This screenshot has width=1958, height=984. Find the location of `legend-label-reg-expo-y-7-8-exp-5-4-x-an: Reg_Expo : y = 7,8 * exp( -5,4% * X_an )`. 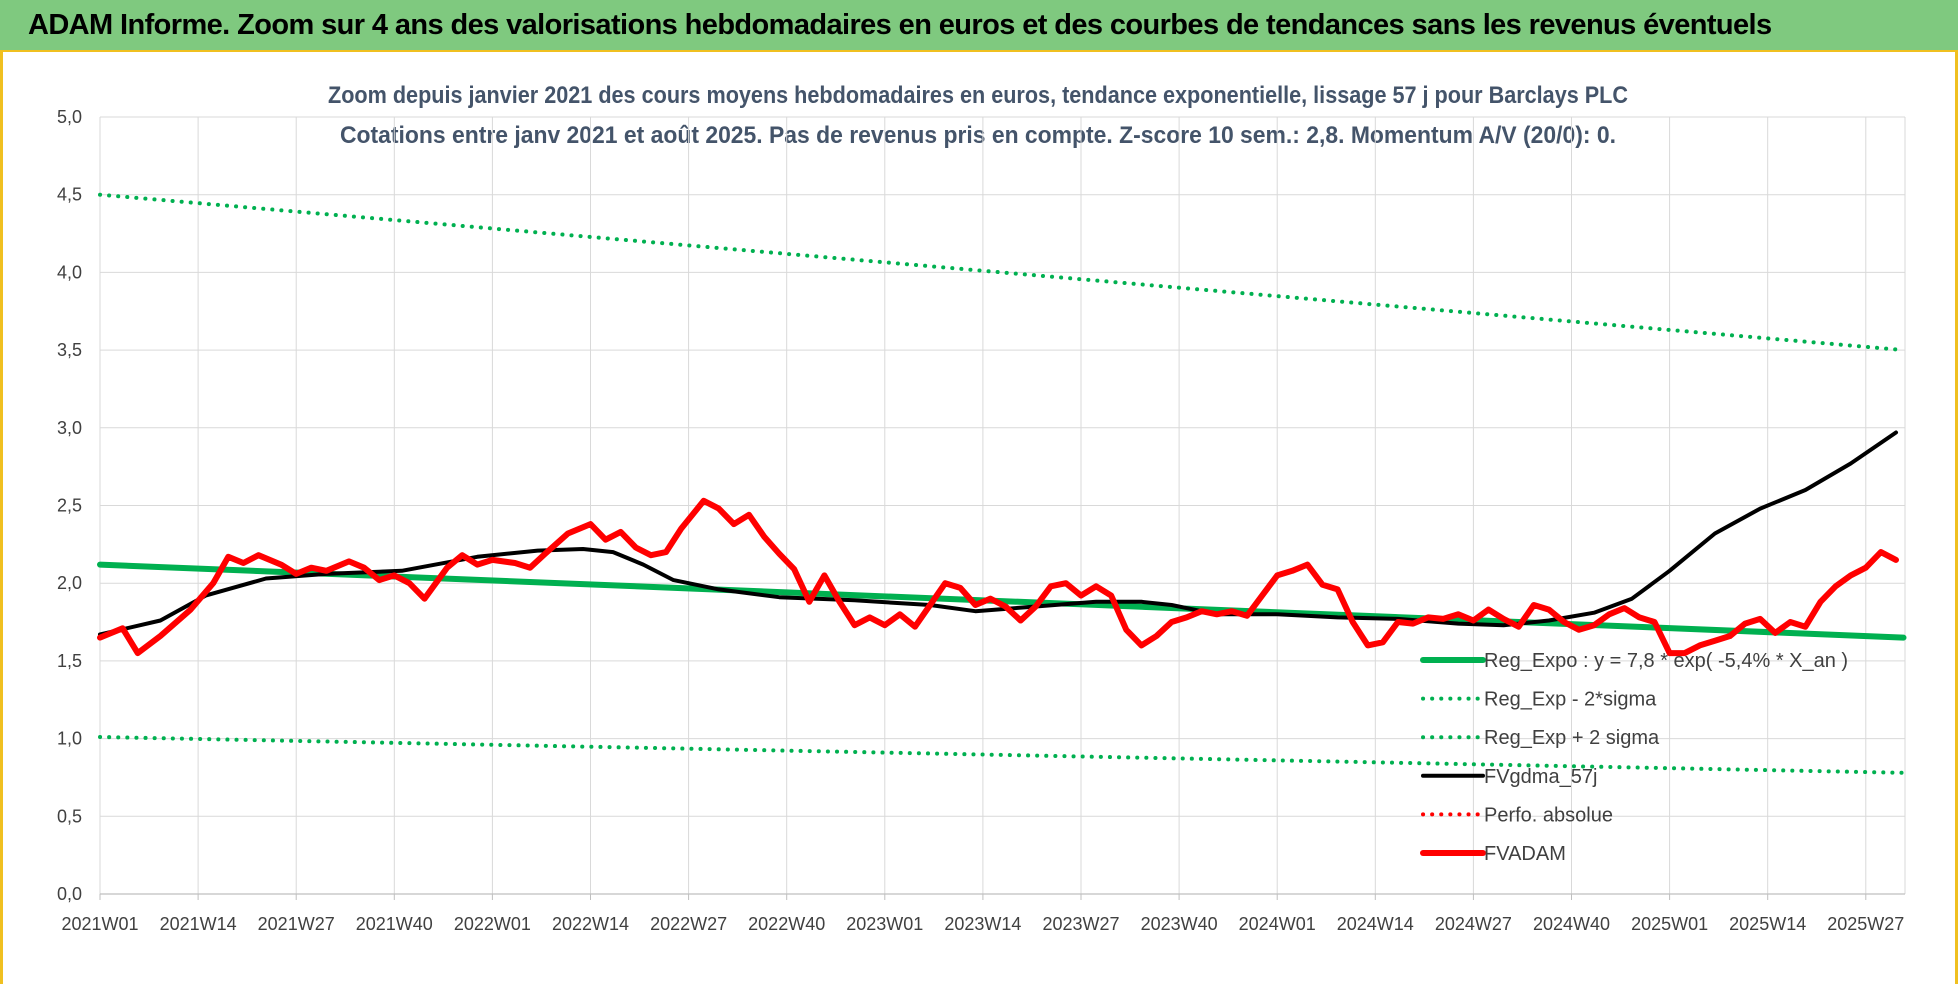

legend-label-reg-expo-y-7-8-exp-5-4-x-an: Reg_Expo : y = 7,8 * exp( -5,4% * X_an ) is located at coordinates (1666, 661).